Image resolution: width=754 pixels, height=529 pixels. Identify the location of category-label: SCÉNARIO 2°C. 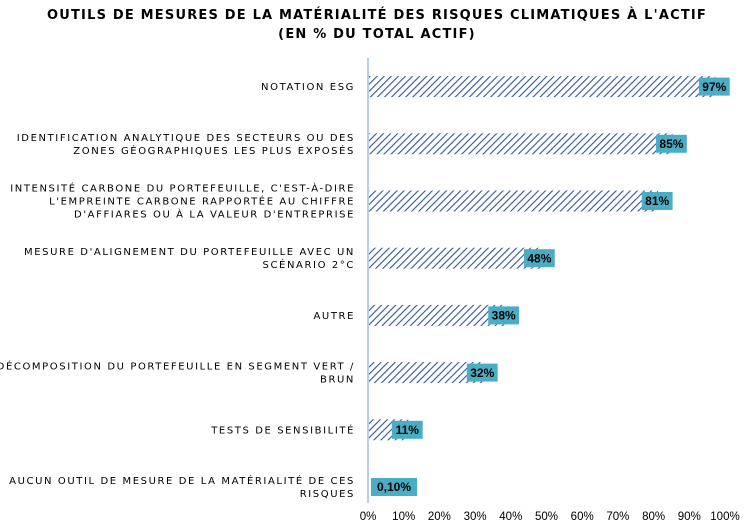
(309, 264).